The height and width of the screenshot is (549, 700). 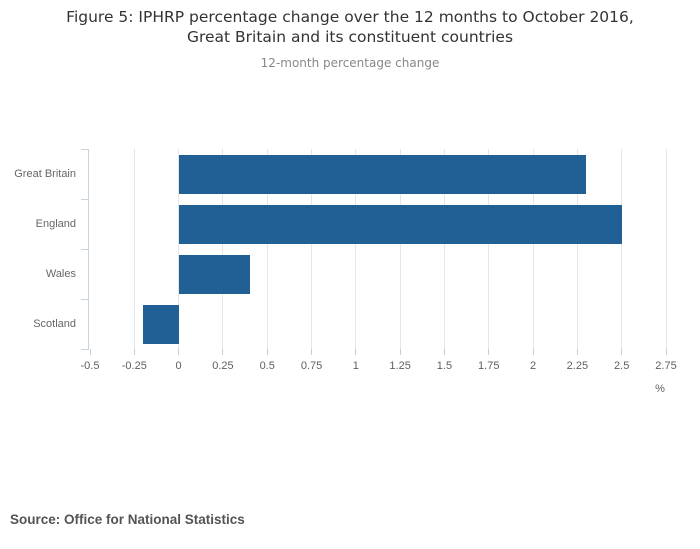 I want to click on x-tick-label: 1.5, so click(x=444, y=366).